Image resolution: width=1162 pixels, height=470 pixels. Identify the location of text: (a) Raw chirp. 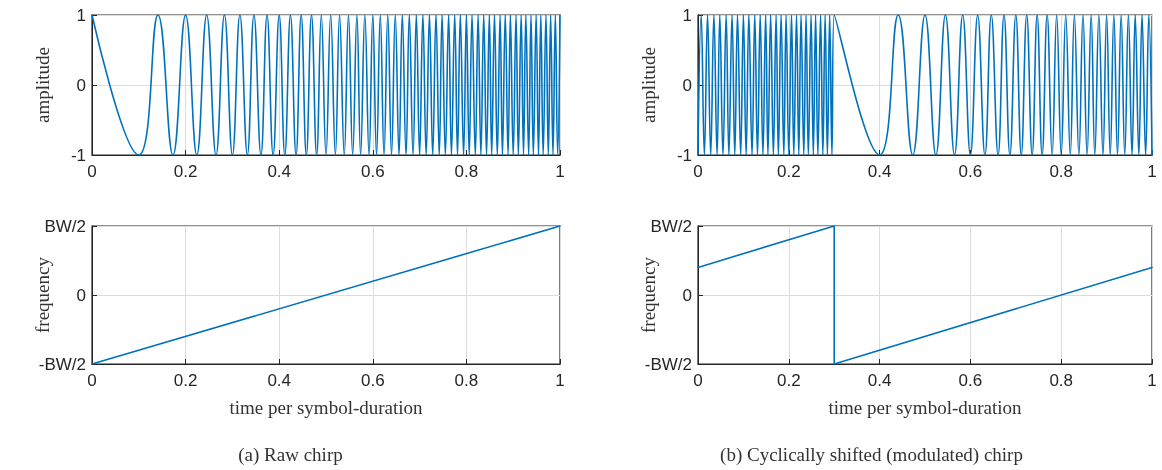
(290, 455).